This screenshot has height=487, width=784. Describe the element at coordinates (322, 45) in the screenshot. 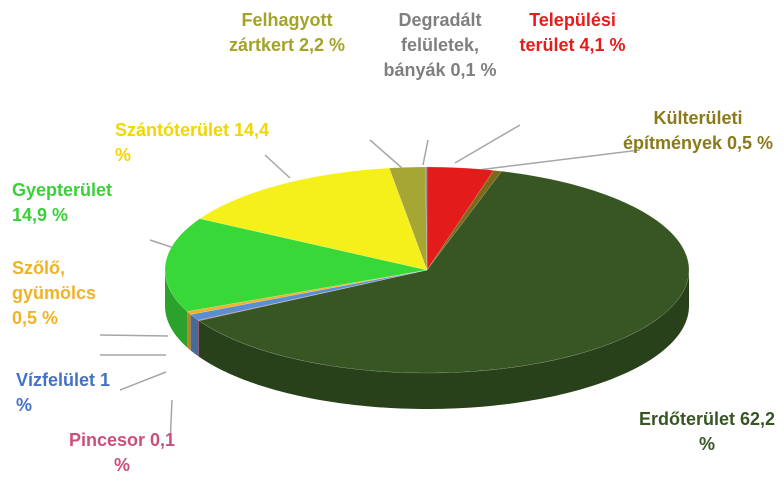

I see `value-label: 2,2 %` at that location.